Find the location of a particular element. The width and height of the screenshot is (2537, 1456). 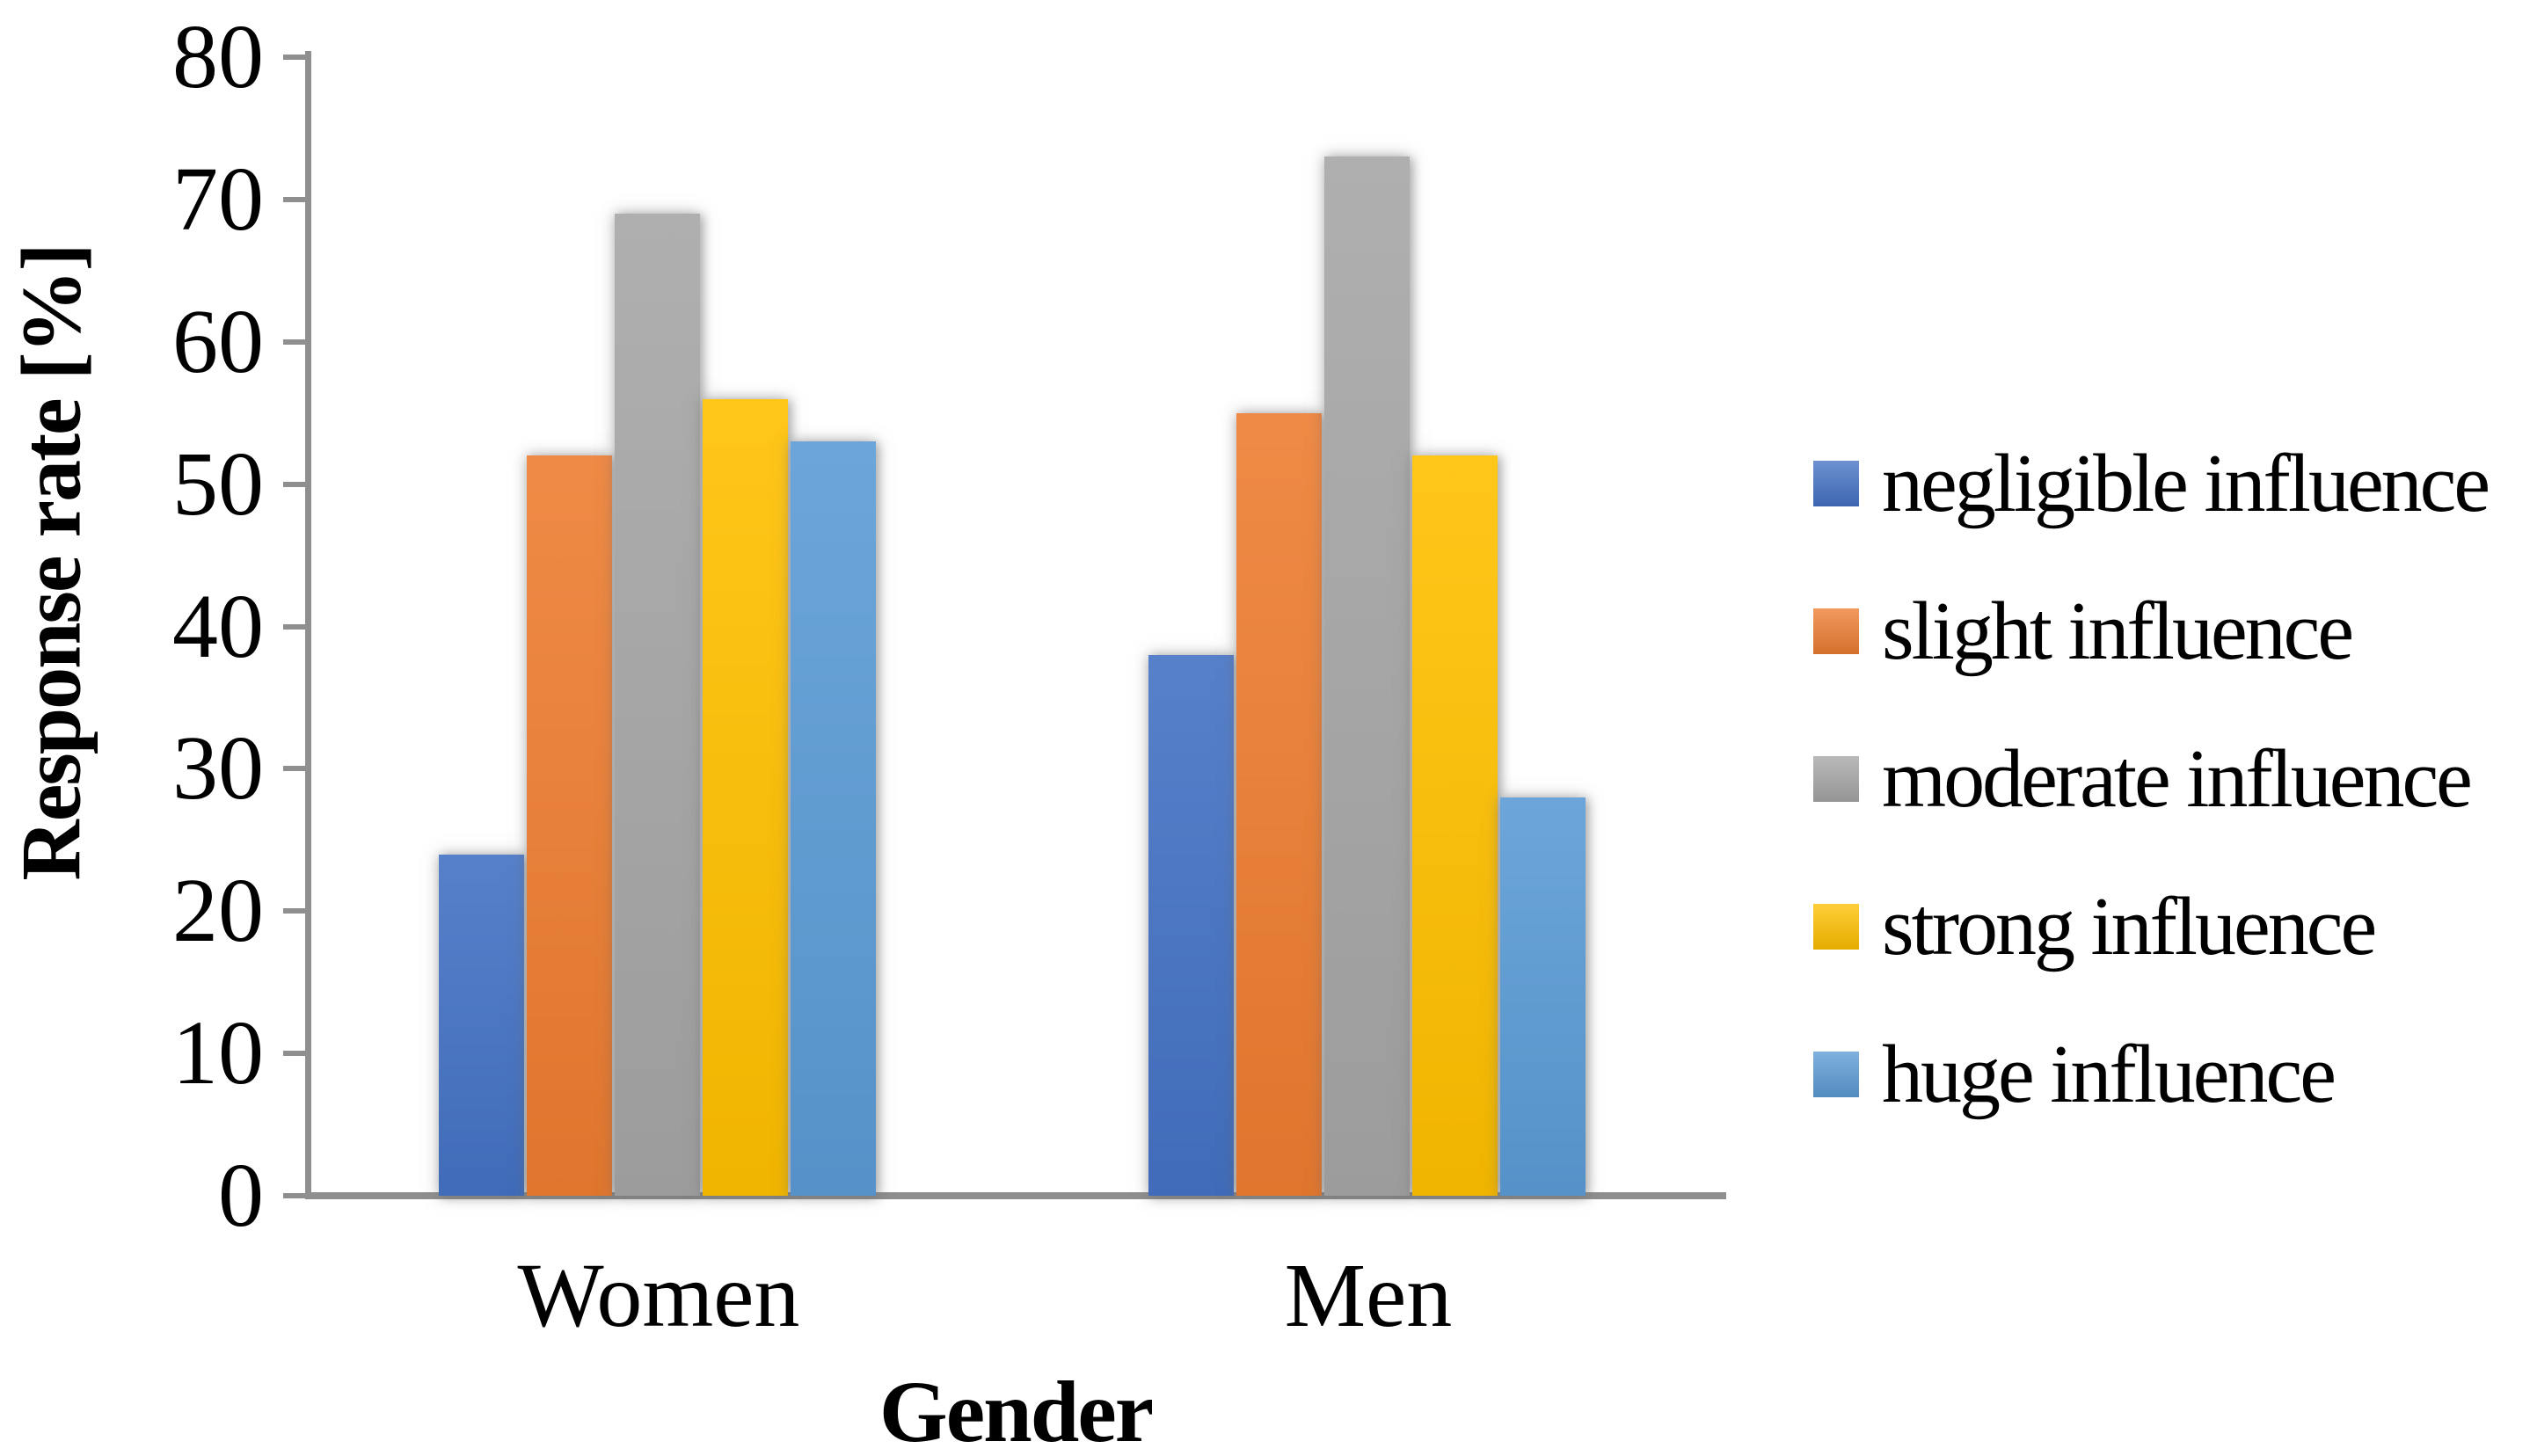

y-tick-label: 0 is located at coordinates (241, 1195).